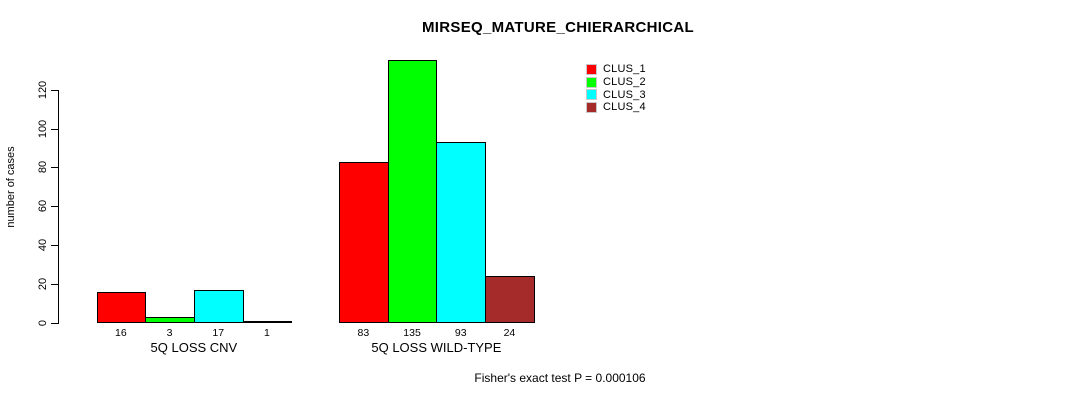 This screenshot has width=1090, height=400. Describe the element at coordinates (436, 347) in the screenshot. I see `x-category-label: 5Q LOSS WILD-TYPE` at that location.